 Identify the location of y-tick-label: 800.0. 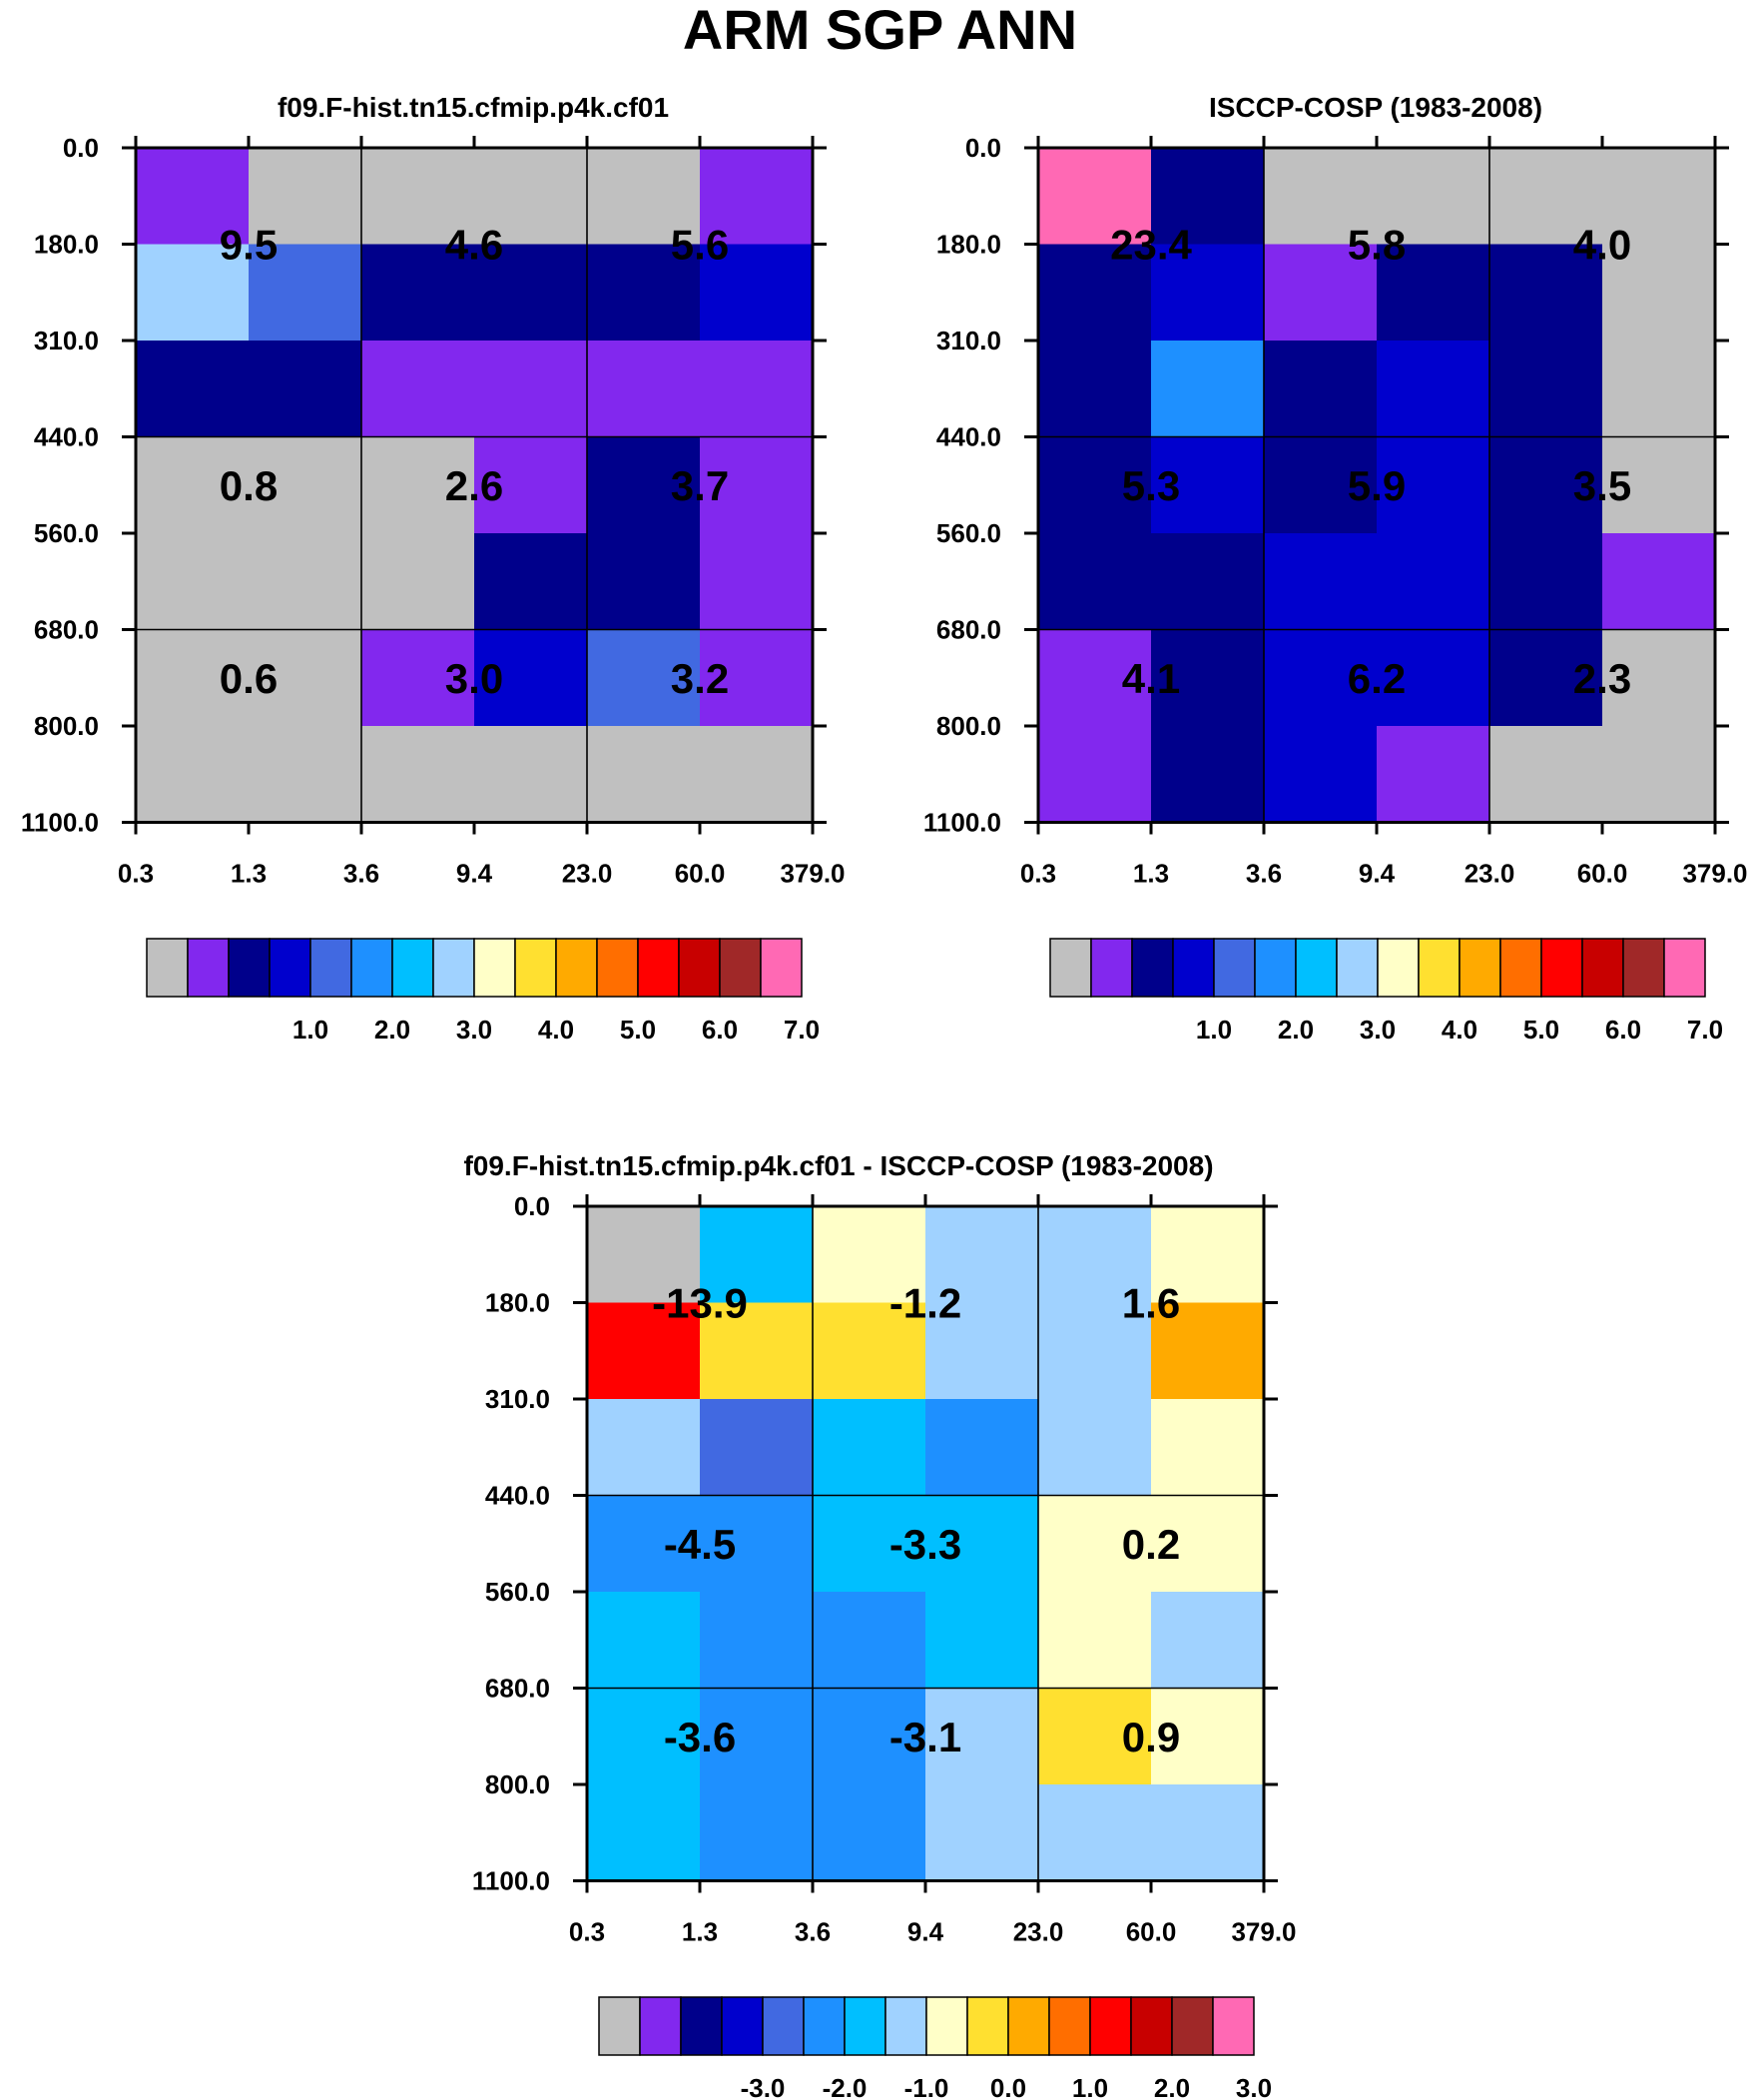
(66, 726).